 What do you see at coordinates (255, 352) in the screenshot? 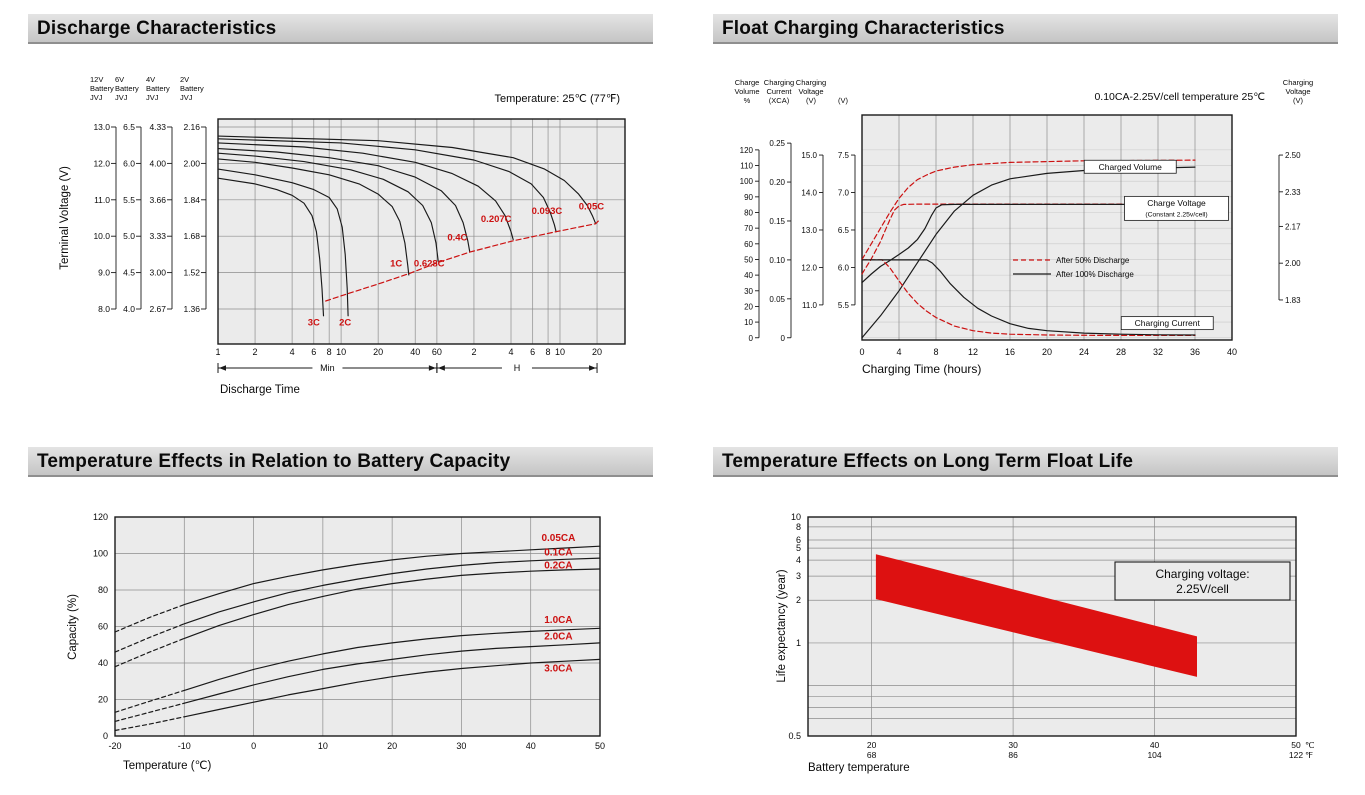
I see `svg-text: 2` at bounding box center [255, 352].